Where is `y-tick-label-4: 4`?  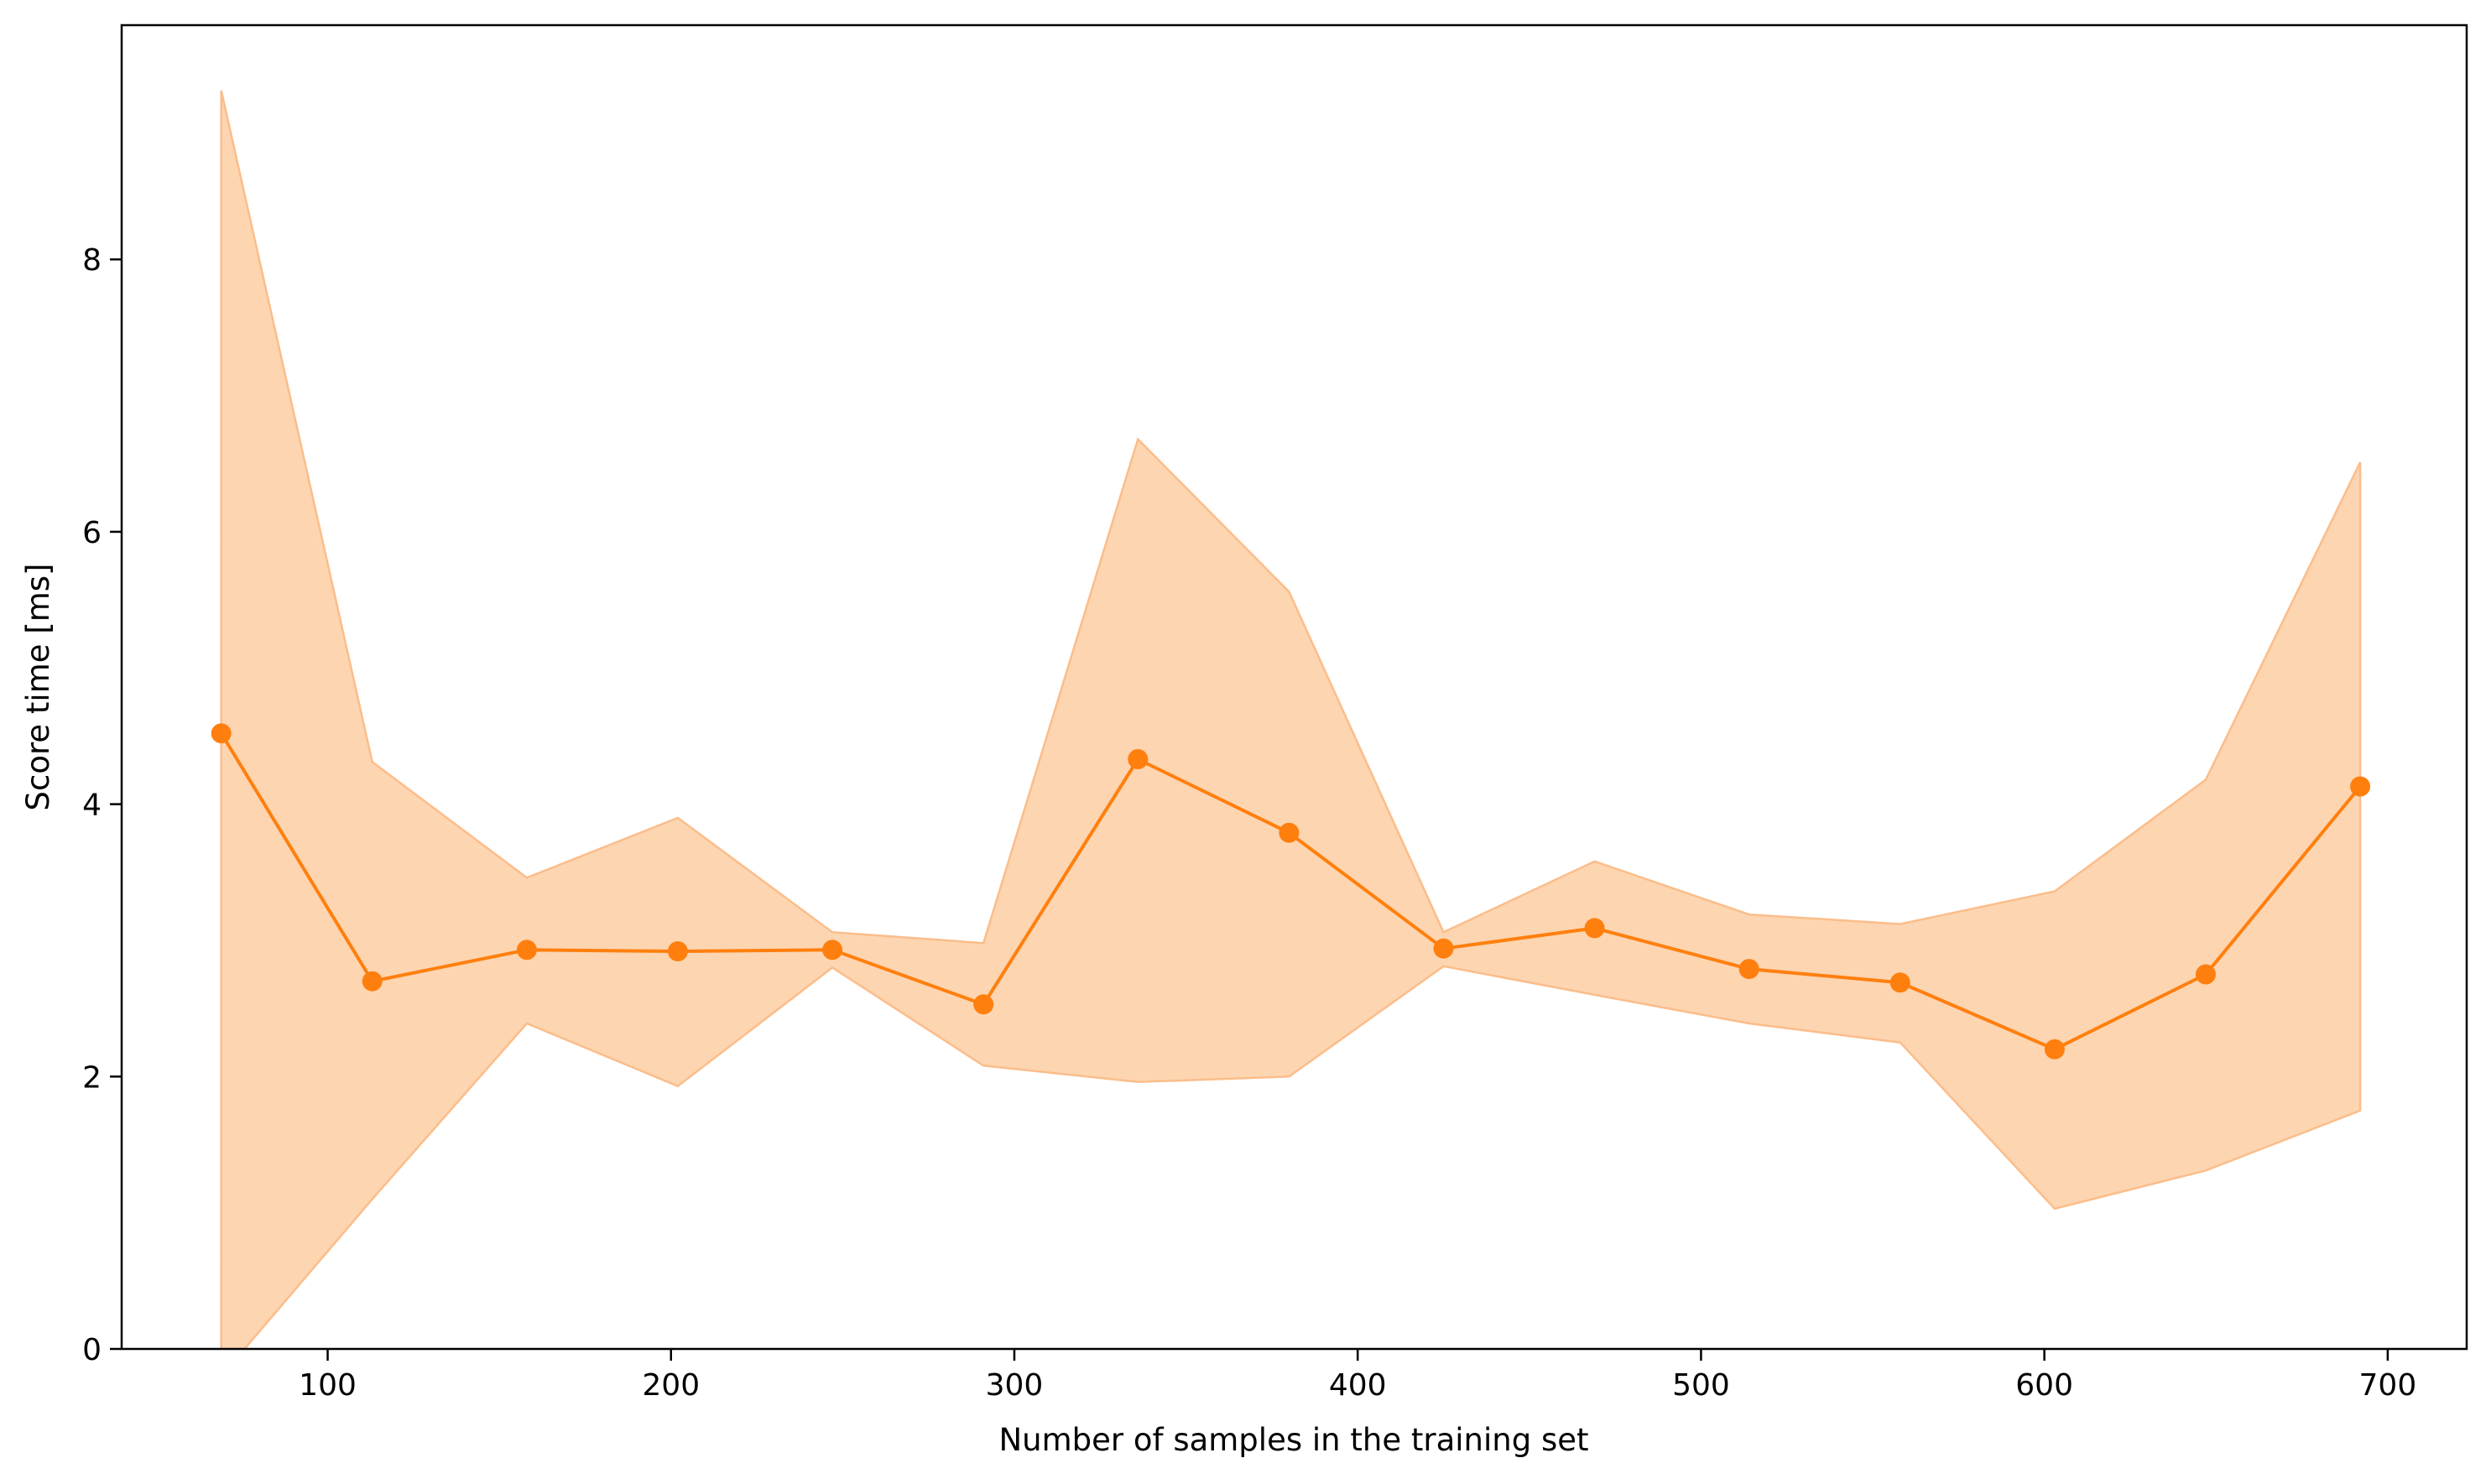
y-tick-label-4: 4 is located at coordinates (92, 806).